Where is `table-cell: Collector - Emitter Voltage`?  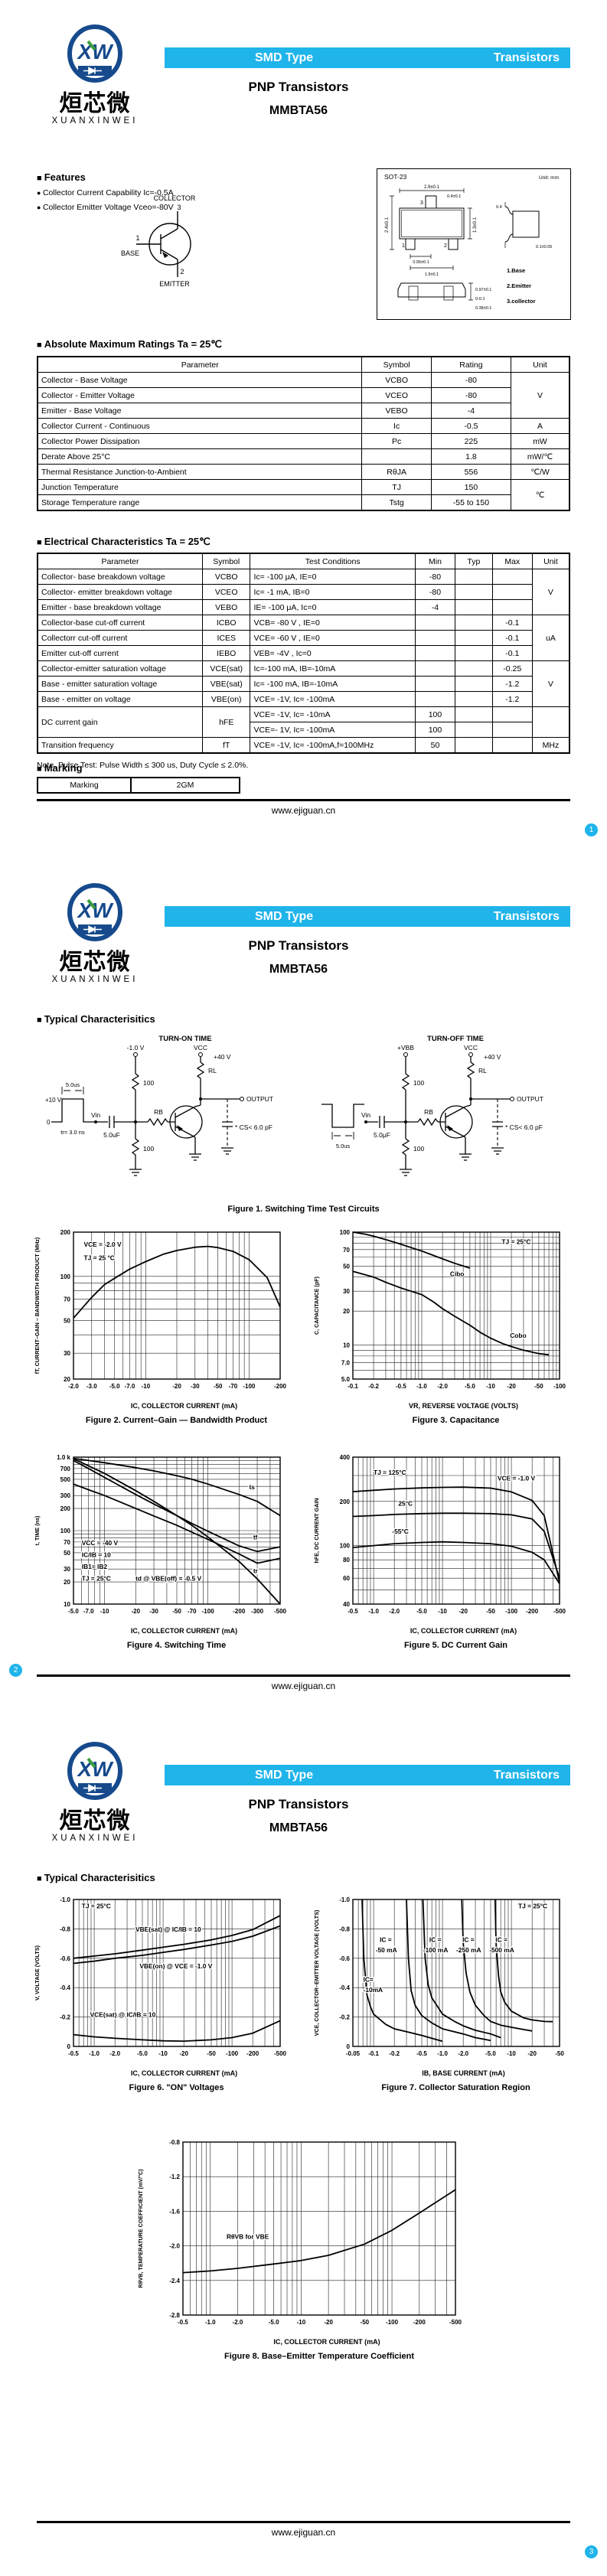
table-cell: Collector - Emitter Voltage is located at coordinates (200, 395).